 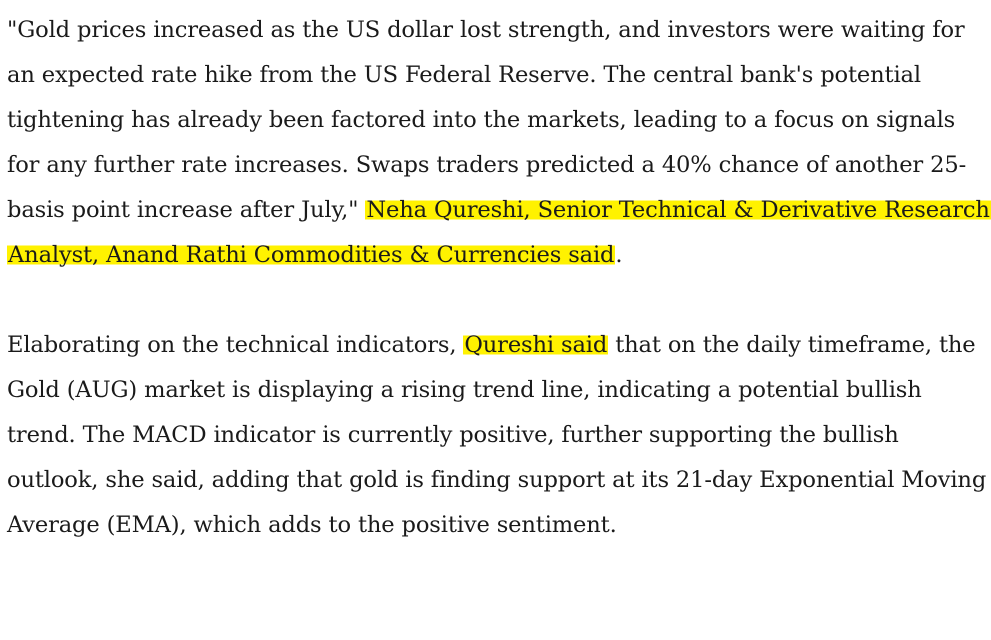 What do you see at coordinates (235, 345) in the screenshot?
I see `paragraph-text: Elaborating on the technical indicators,` at bounding box center [235, 345].